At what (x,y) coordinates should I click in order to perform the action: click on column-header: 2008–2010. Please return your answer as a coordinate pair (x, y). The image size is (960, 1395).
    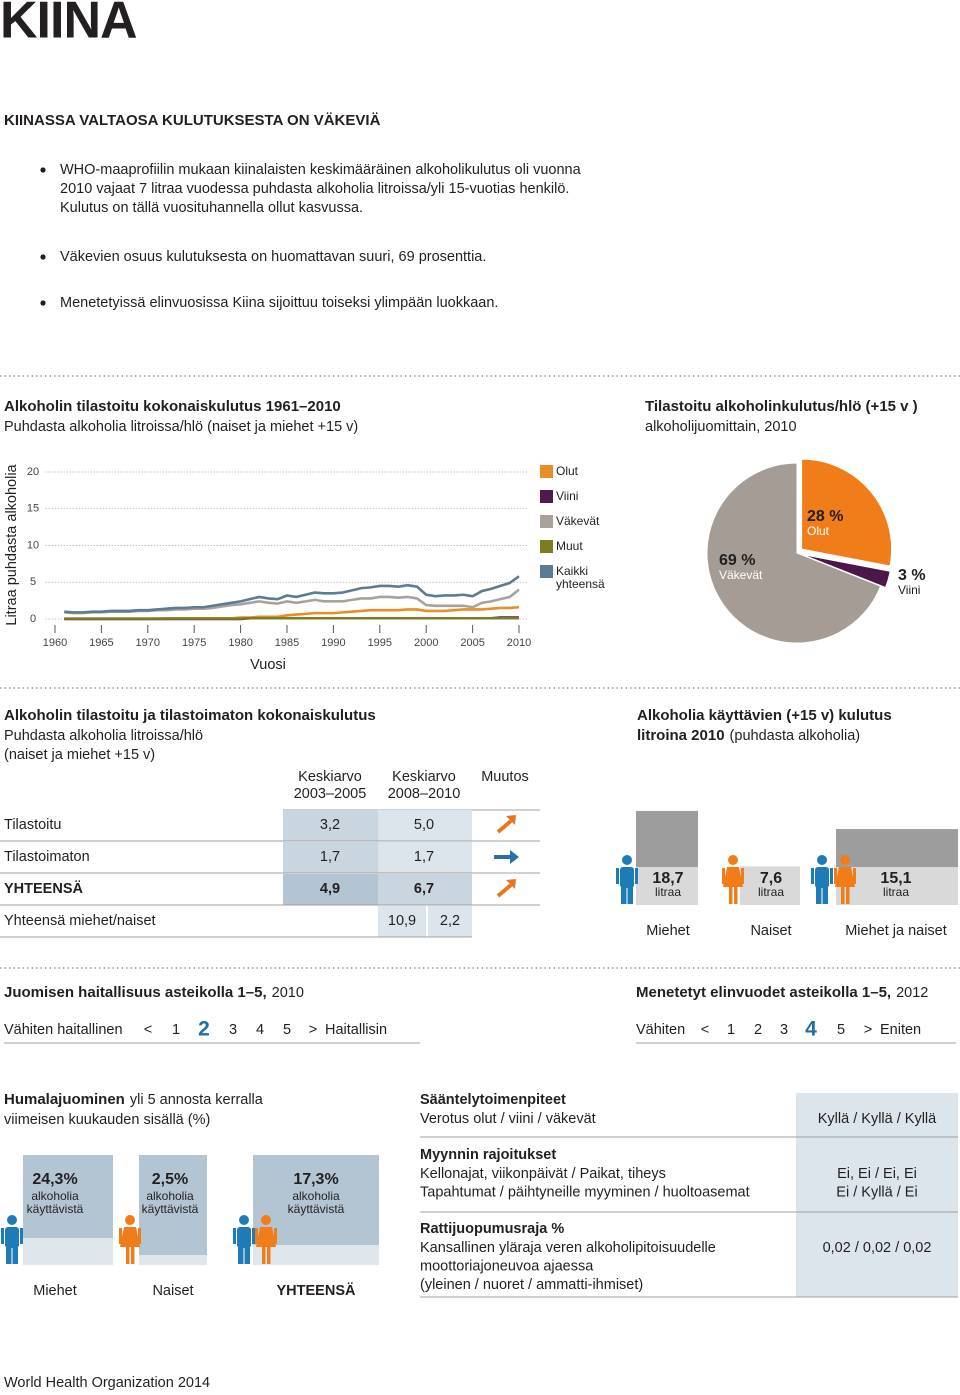
    Looking at the image, I should click on (424, 794).